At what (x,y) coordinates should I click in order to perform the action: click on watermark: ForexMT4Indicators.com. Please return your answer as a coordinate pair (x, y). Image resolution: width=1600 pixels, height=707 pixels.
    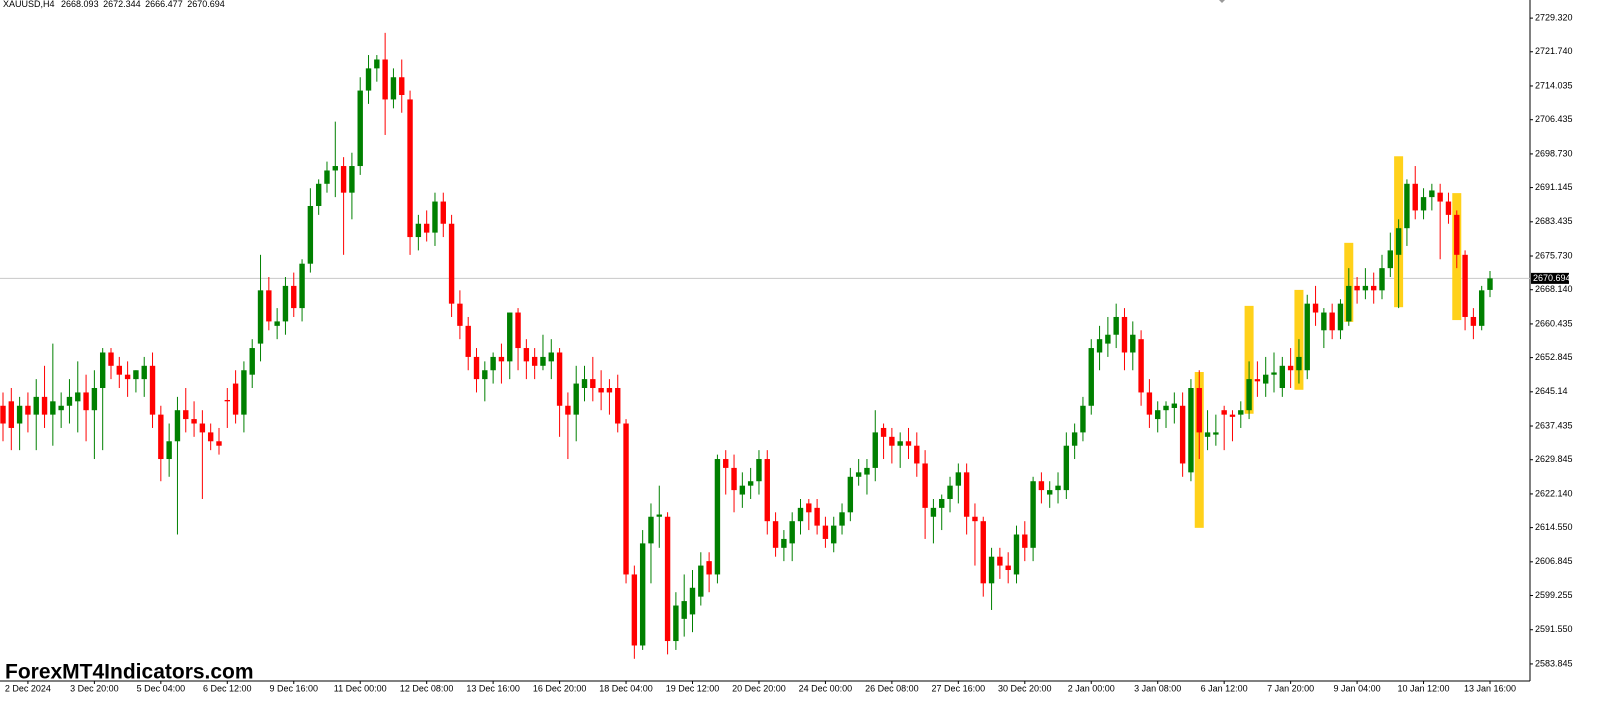
    Looking at the image, I should click on (129, 672).